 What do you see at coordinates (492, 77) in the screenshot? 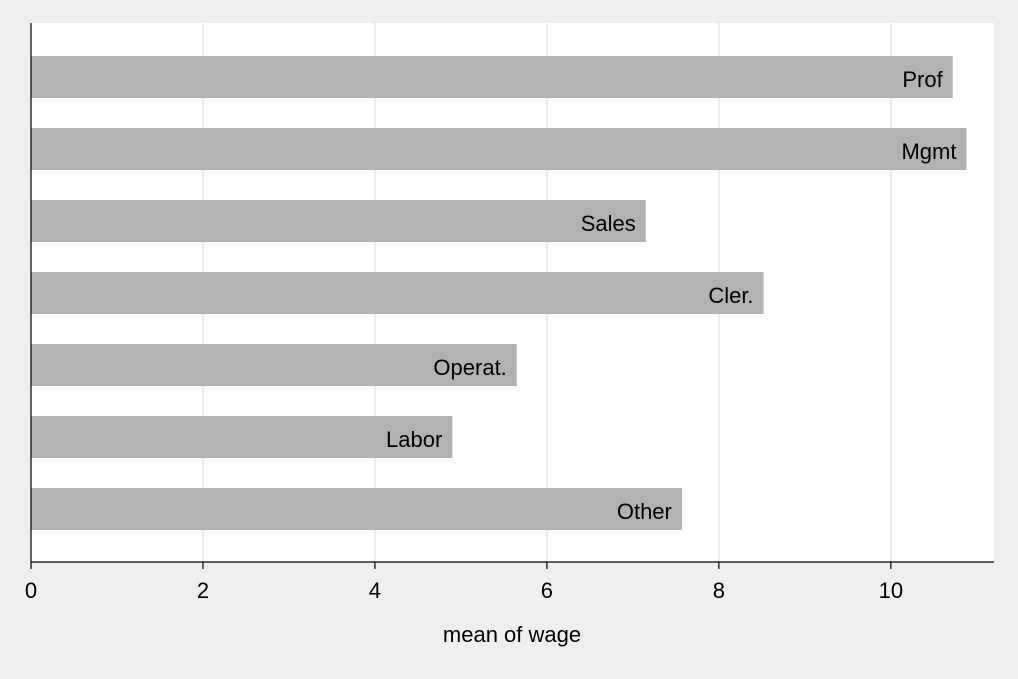
I see `bar-prof` at bounding box center [492, 77].